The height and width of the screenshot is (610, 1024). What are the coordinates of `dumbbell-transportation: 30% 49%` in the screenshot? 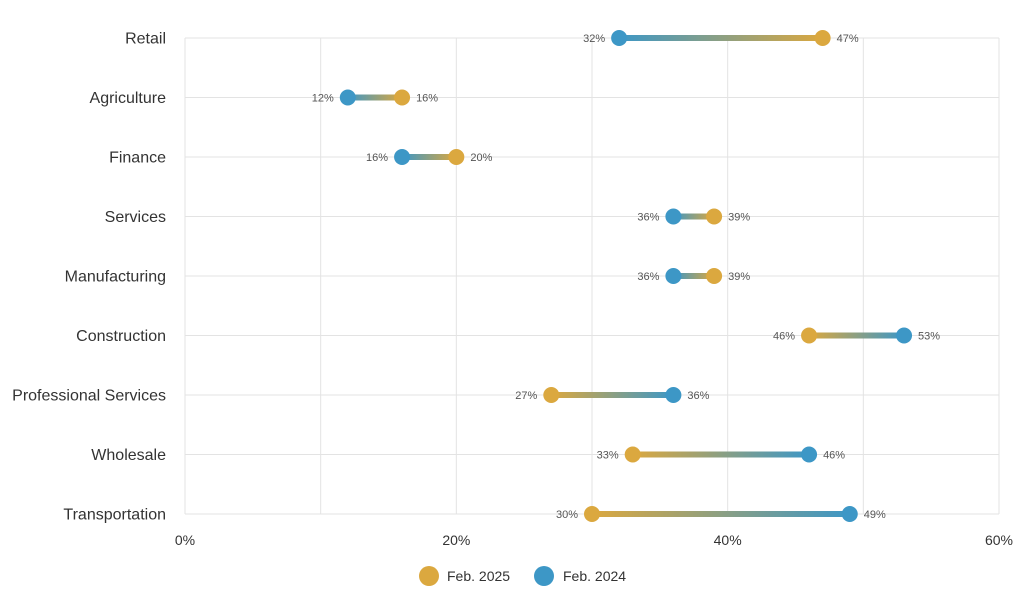 It's located at (721, 514).